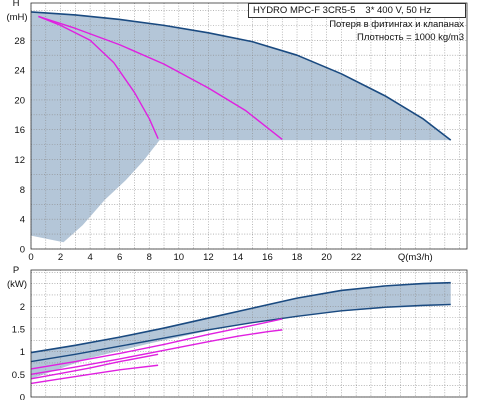  I want to click on head-xtick-label: 16, so click(267, 257).